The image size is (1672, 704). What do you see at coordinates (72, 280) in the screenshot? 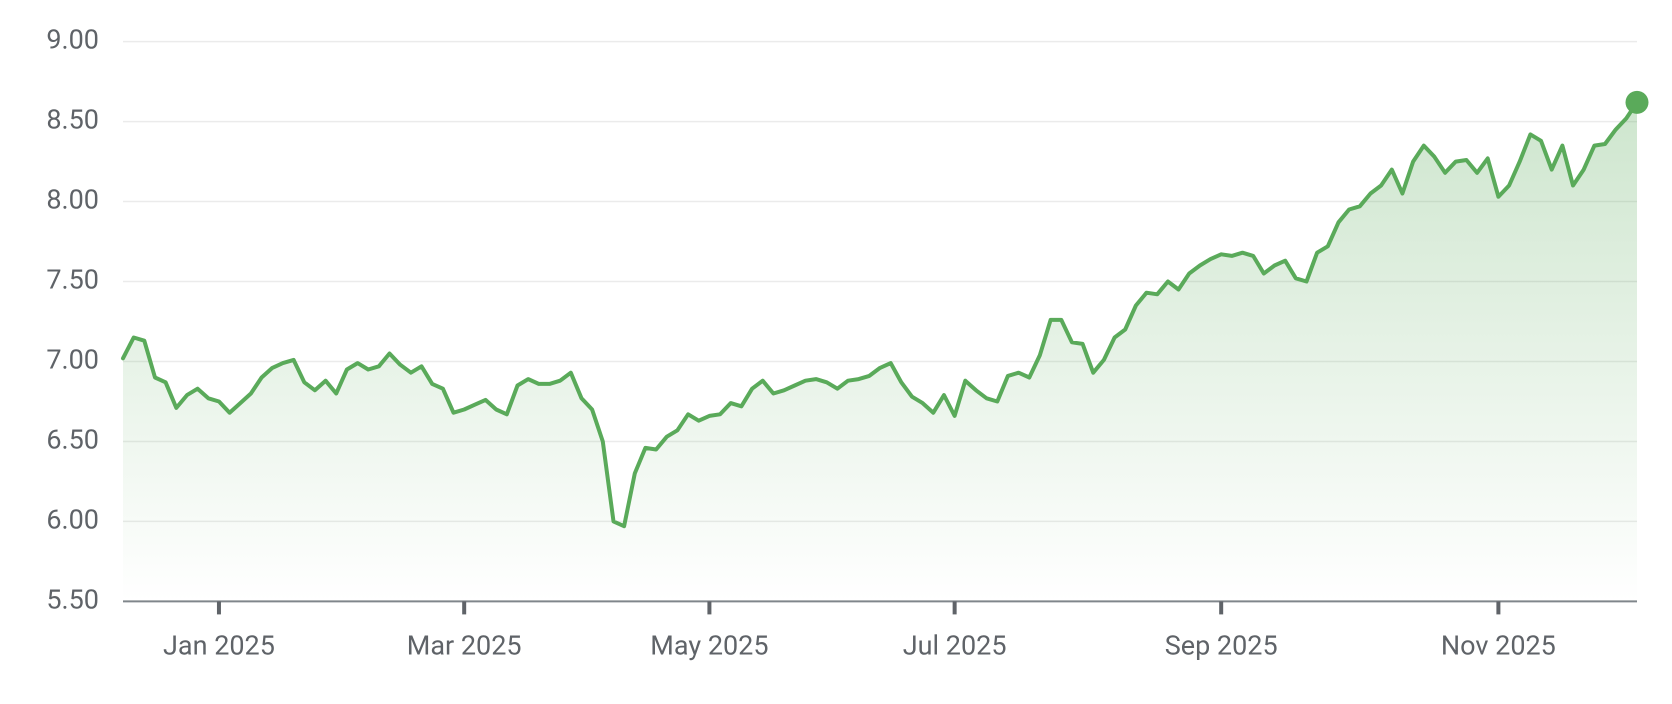
I see `y-tick-label: 7.50` at bounding box center [72, 280].